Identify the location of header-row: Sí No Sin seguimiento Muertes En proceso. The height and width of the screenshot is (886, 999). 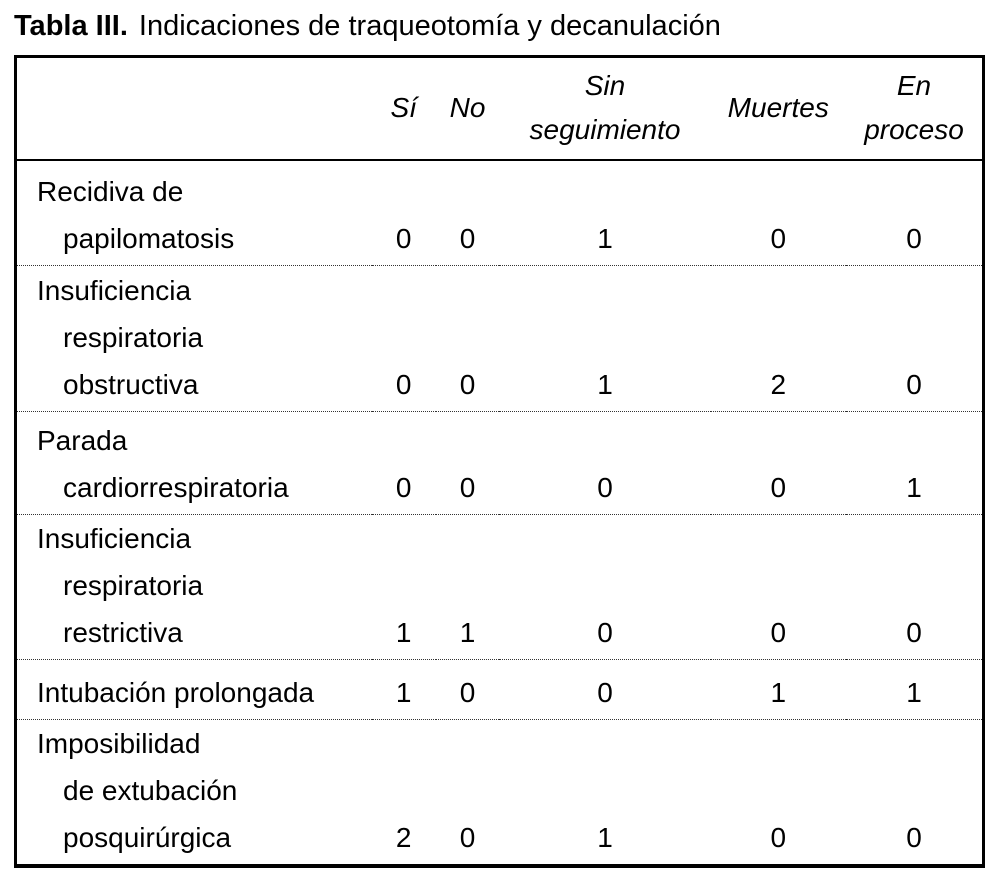
(499, 108).